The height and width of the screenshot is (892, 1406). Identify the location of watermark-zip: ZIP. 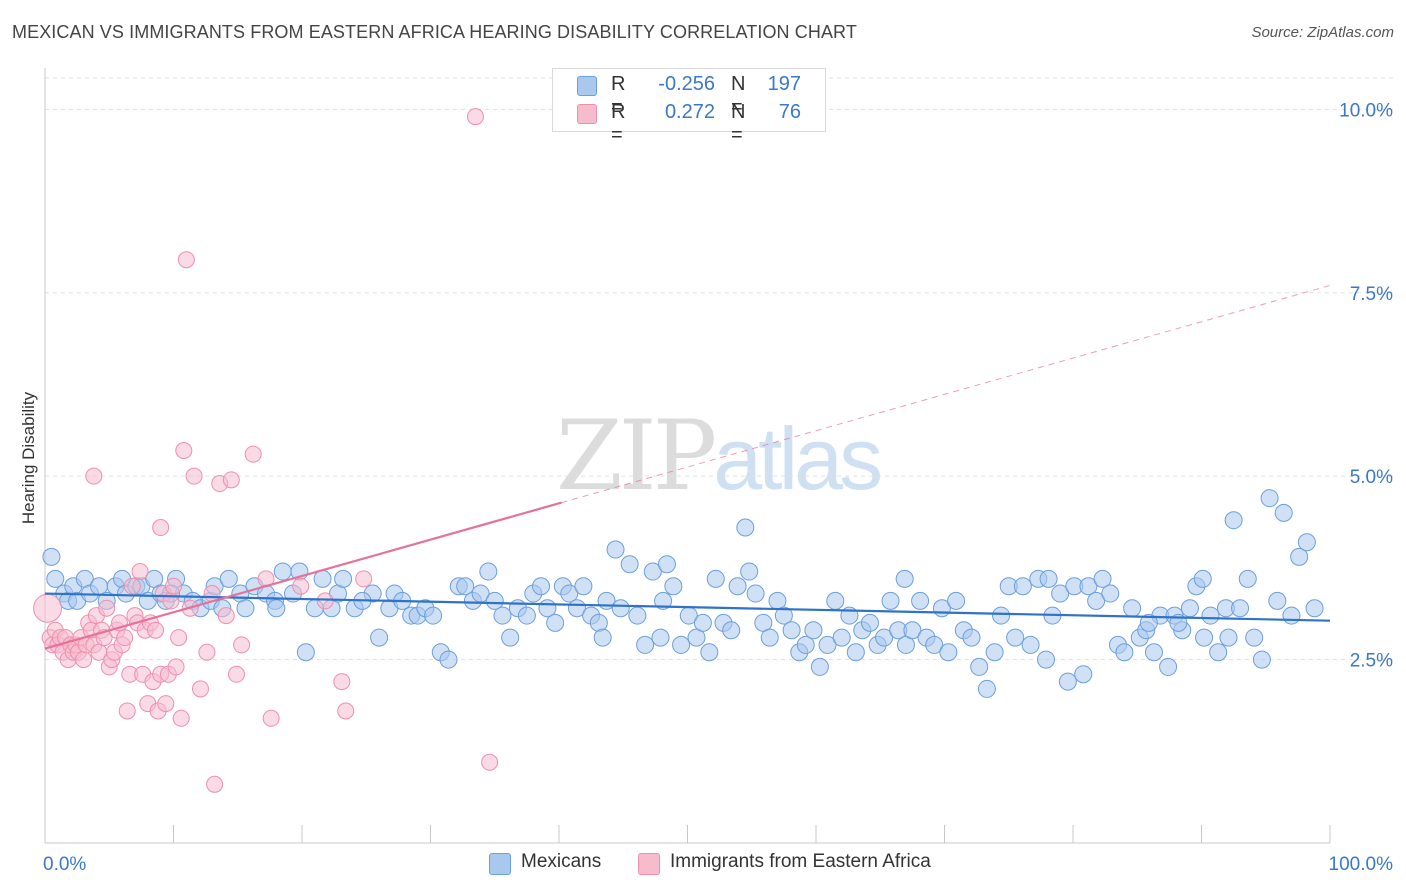
(636, 456).